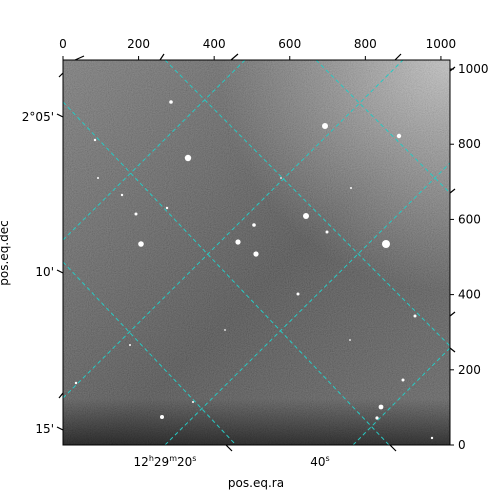 The image size is (500, 504). I want to click on x-tick-label: 600, so click(289, 44).